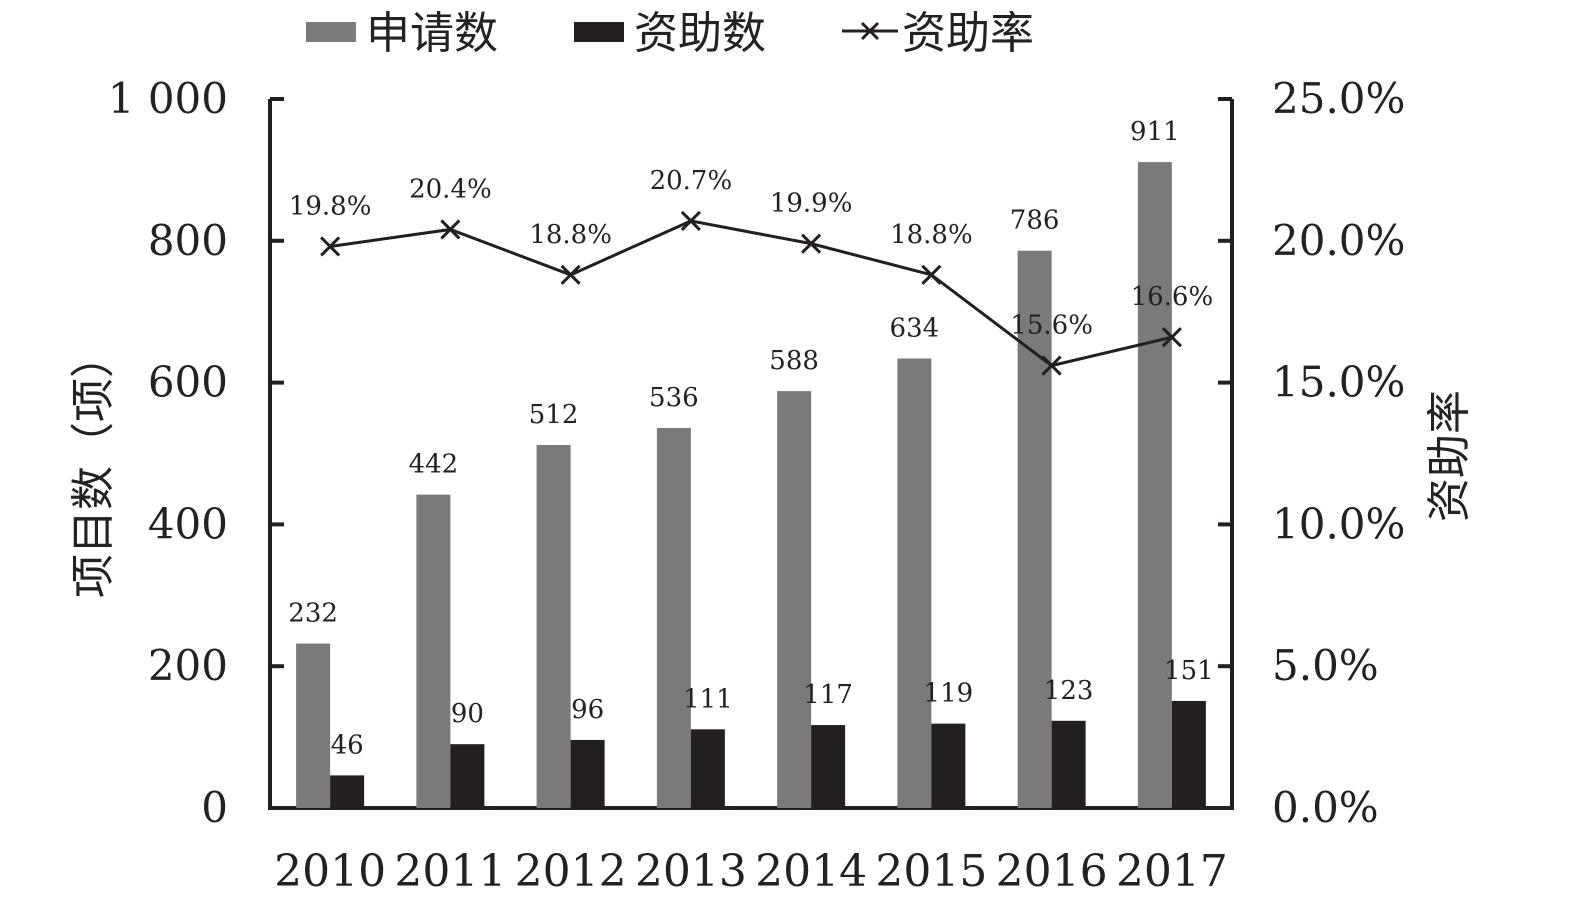  Describe the element at coordinates (188, 665) in the screenshot. I see `y-tick-label: 200` at that location.